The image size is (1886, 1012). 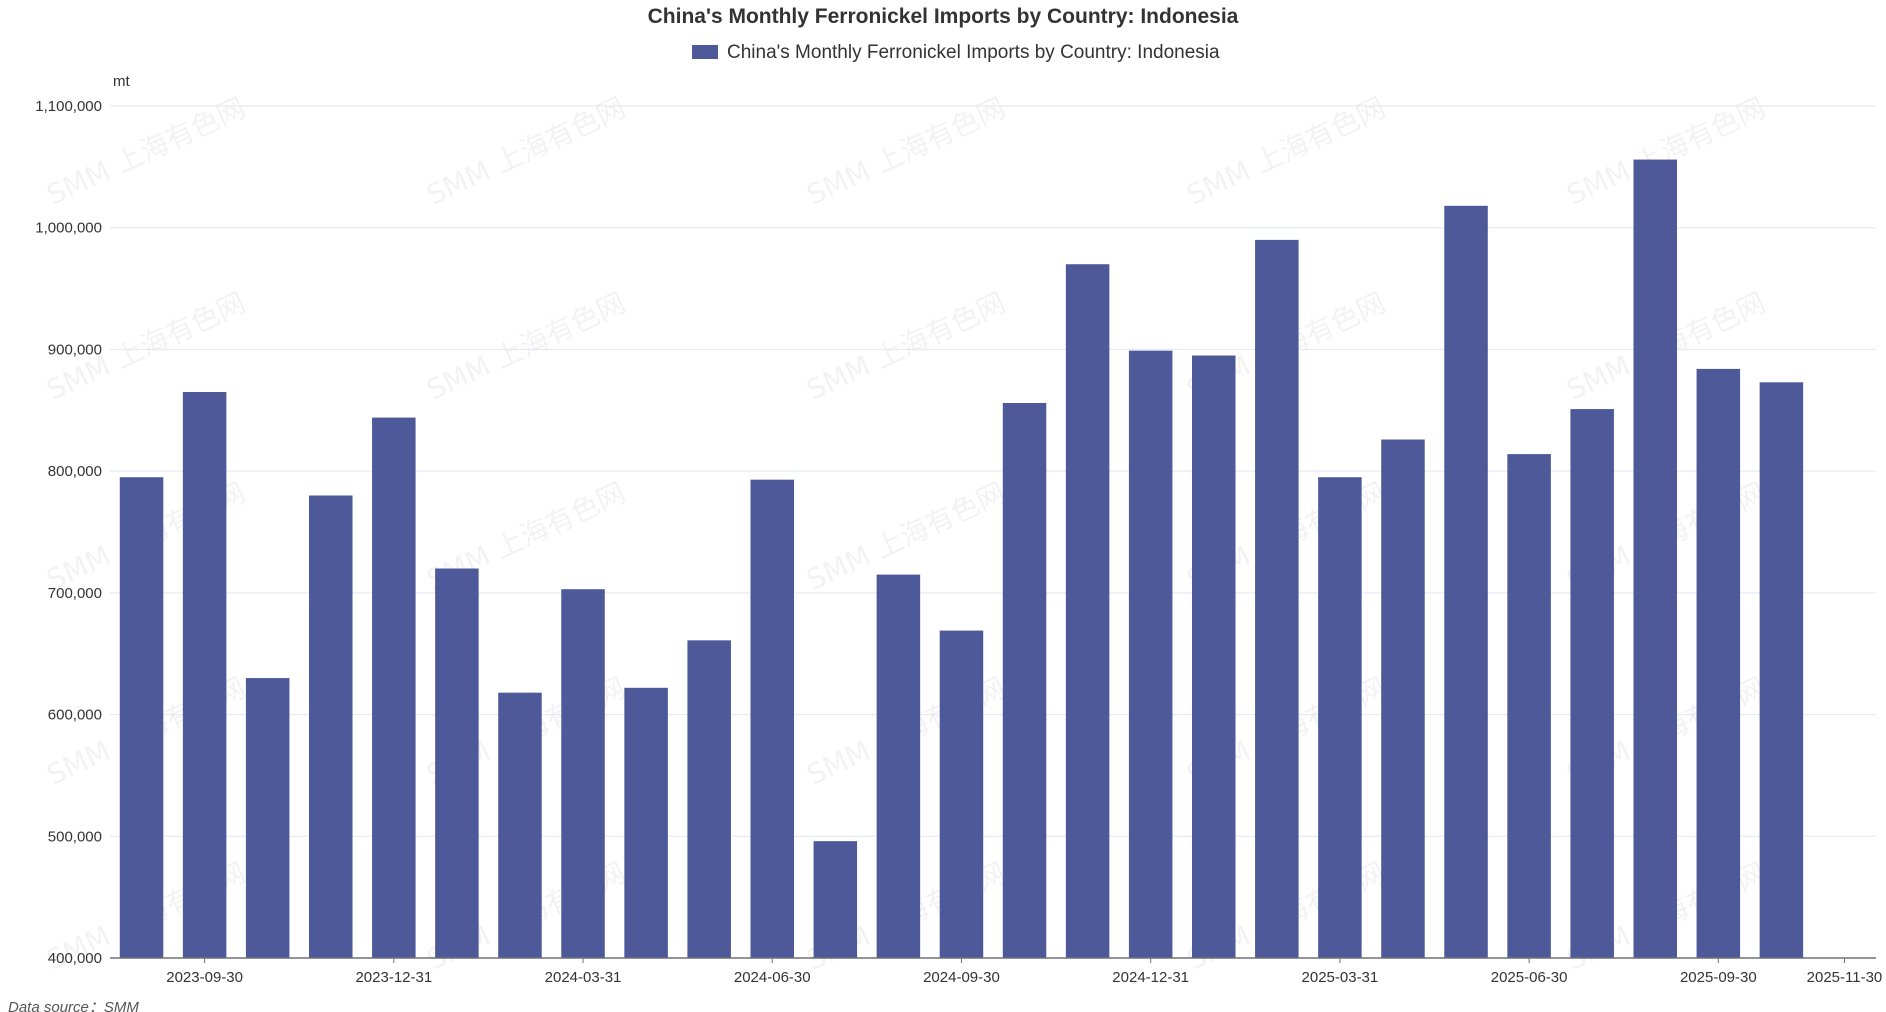 What do you see at coordinates (772, 977) in the screenshot?
I see `x-tick-label: 2024-06-30` at bounding box center [772, 977].